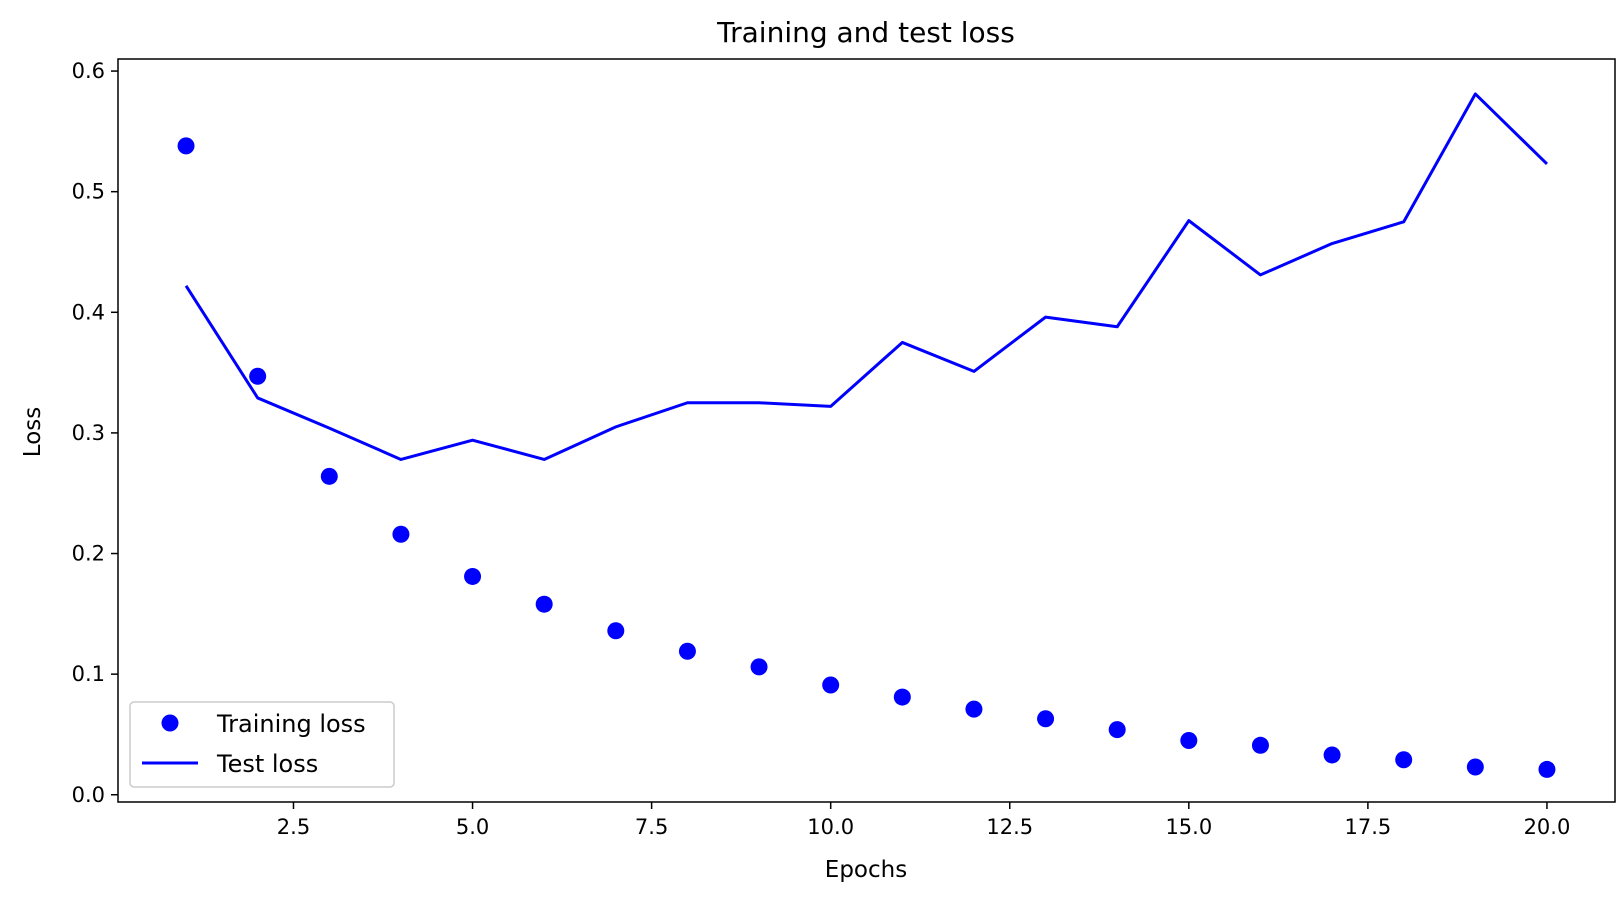 This screenshot has height=898, width=1624. I want to click on x-tick-label: 7.5, so click(651, 827).